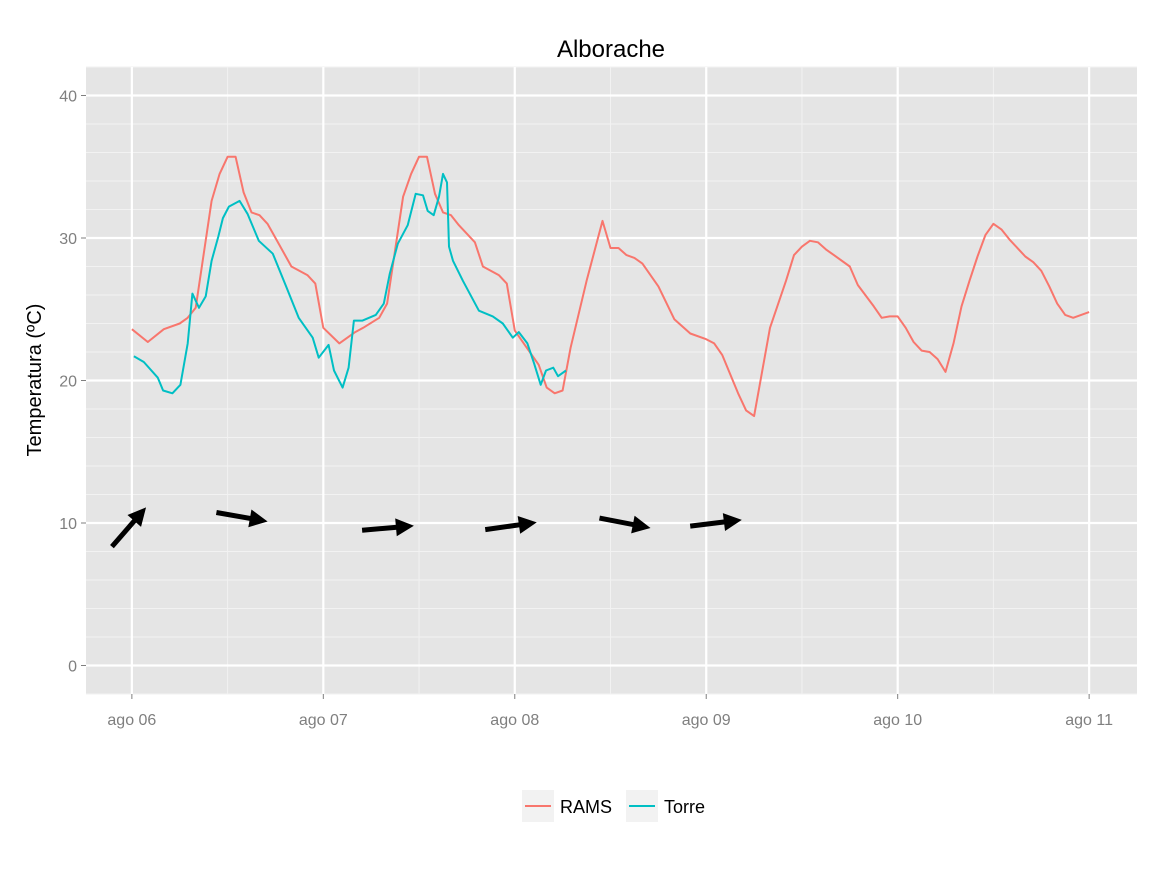 Image resolution: width=1167 pixels, height=869 pixels. I want to click on wind-arrows, so click(426, 528).